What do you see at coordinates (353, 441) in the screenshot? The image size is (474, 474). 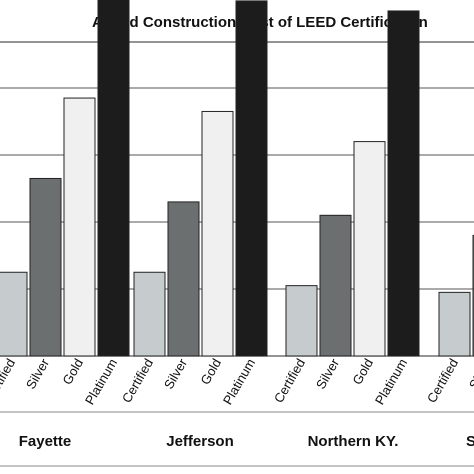 I see `group-label: Northern KY.` at bounding box center [353, 441].